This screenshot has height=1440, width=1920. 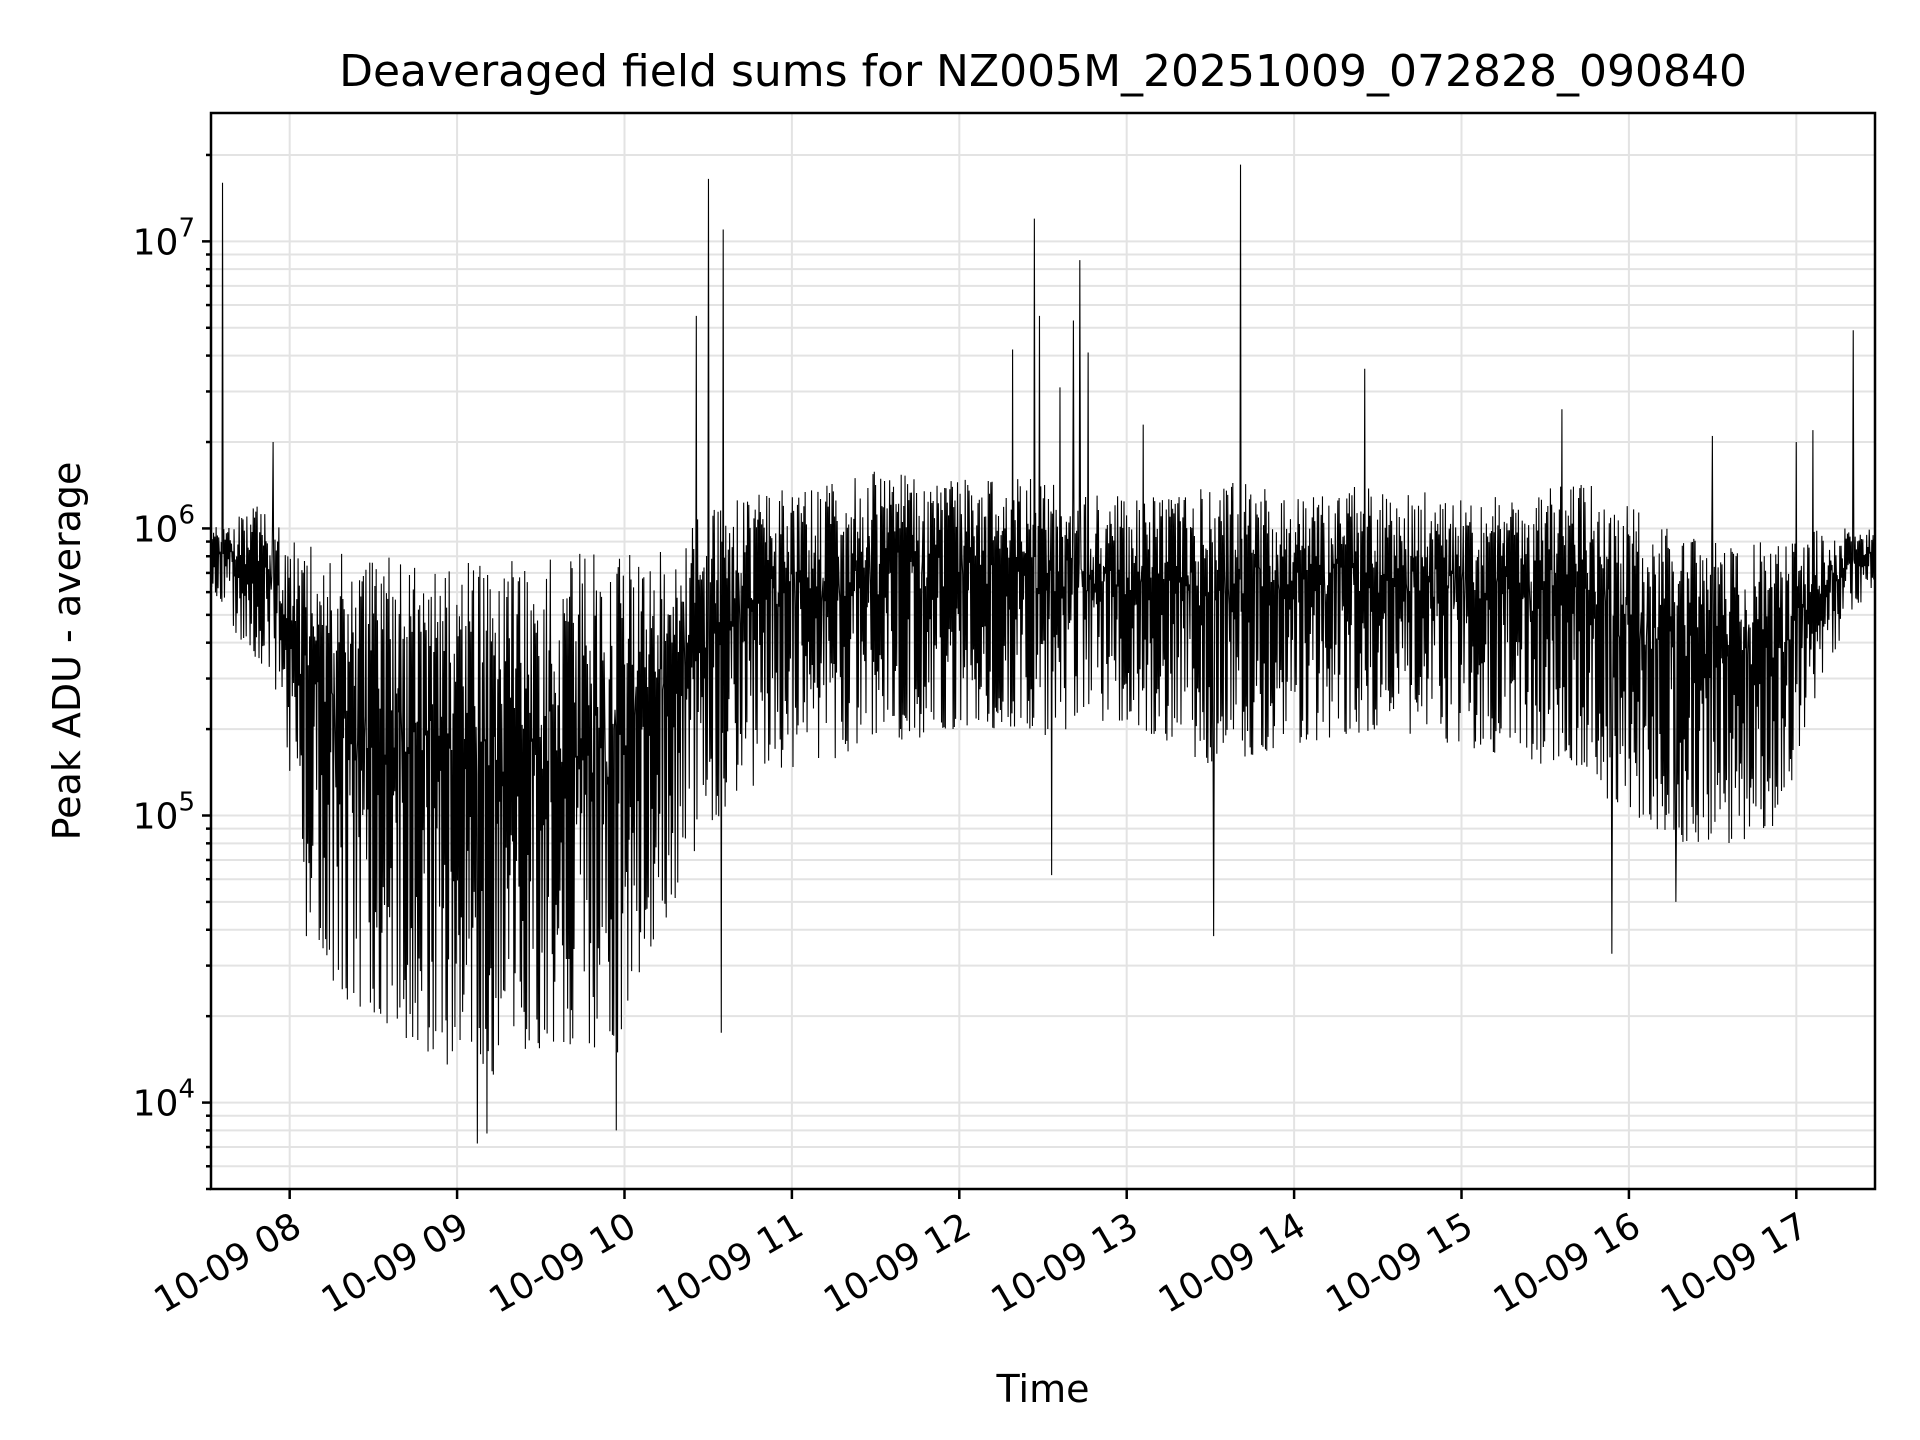 What do you see at coordinates (67, 651) in the screenshot?
I see `y-axis-label: Peak ADU - average` at bounding box center [67, 651].